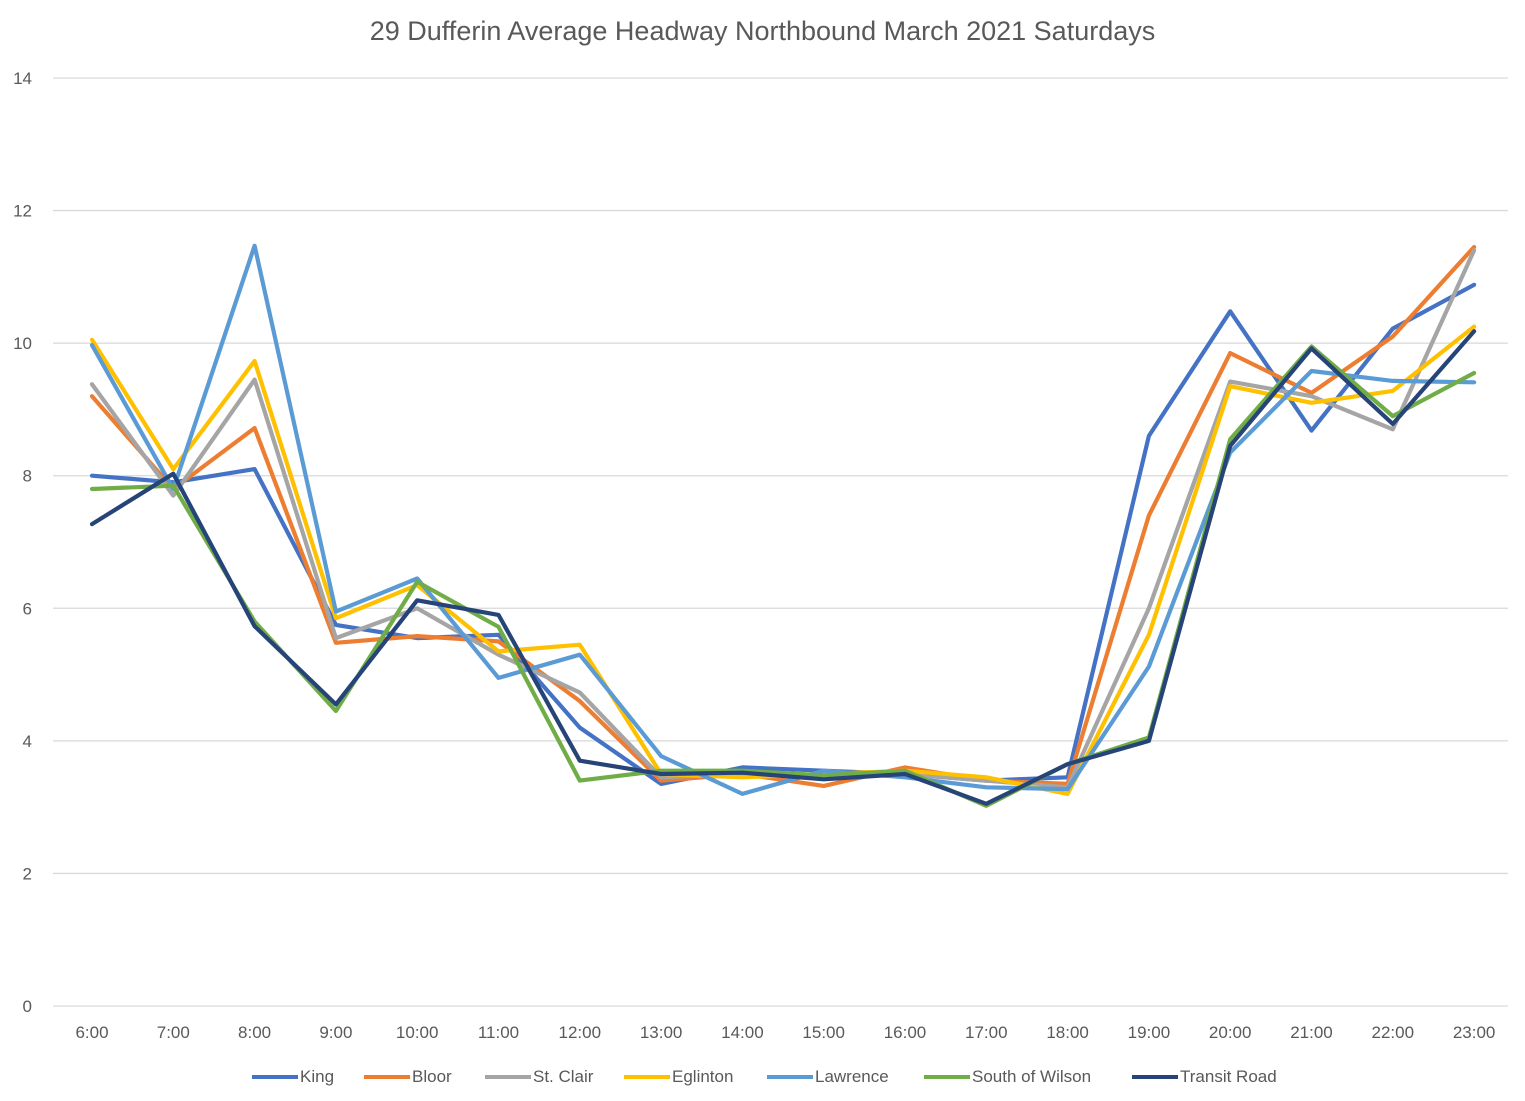  I want to click on legend-entry: Bloor, so click(408, 1077).